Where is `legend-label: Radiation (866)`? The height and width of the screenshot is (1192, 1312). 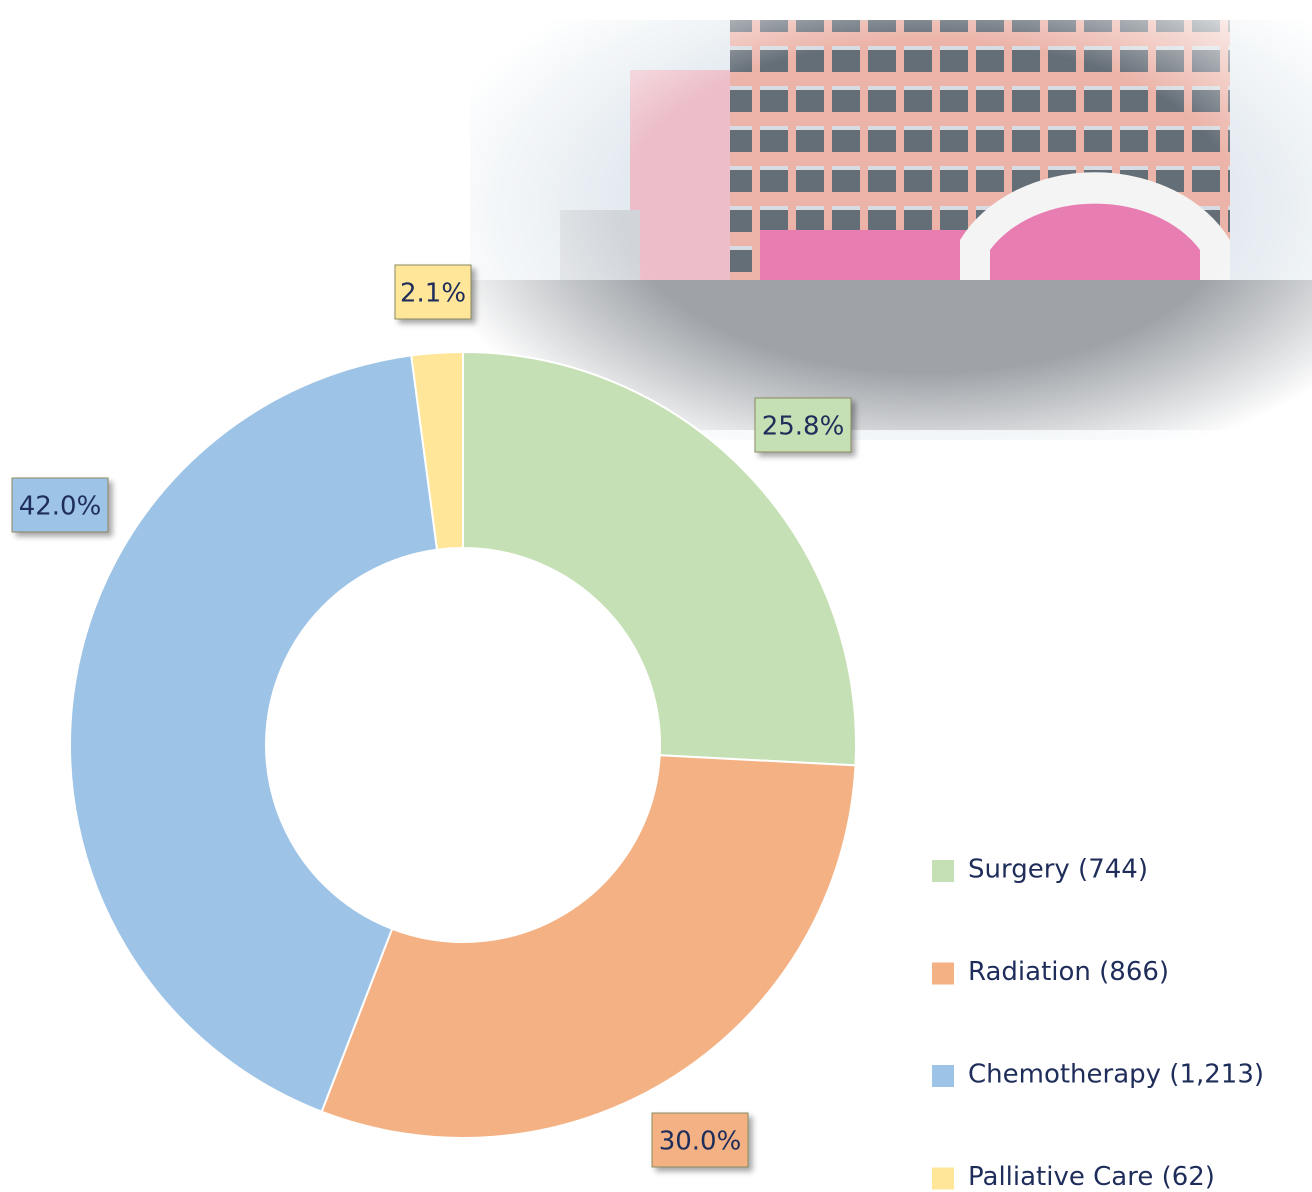 legend-label: Radiation (866) is located at coordinates (1068, 972).